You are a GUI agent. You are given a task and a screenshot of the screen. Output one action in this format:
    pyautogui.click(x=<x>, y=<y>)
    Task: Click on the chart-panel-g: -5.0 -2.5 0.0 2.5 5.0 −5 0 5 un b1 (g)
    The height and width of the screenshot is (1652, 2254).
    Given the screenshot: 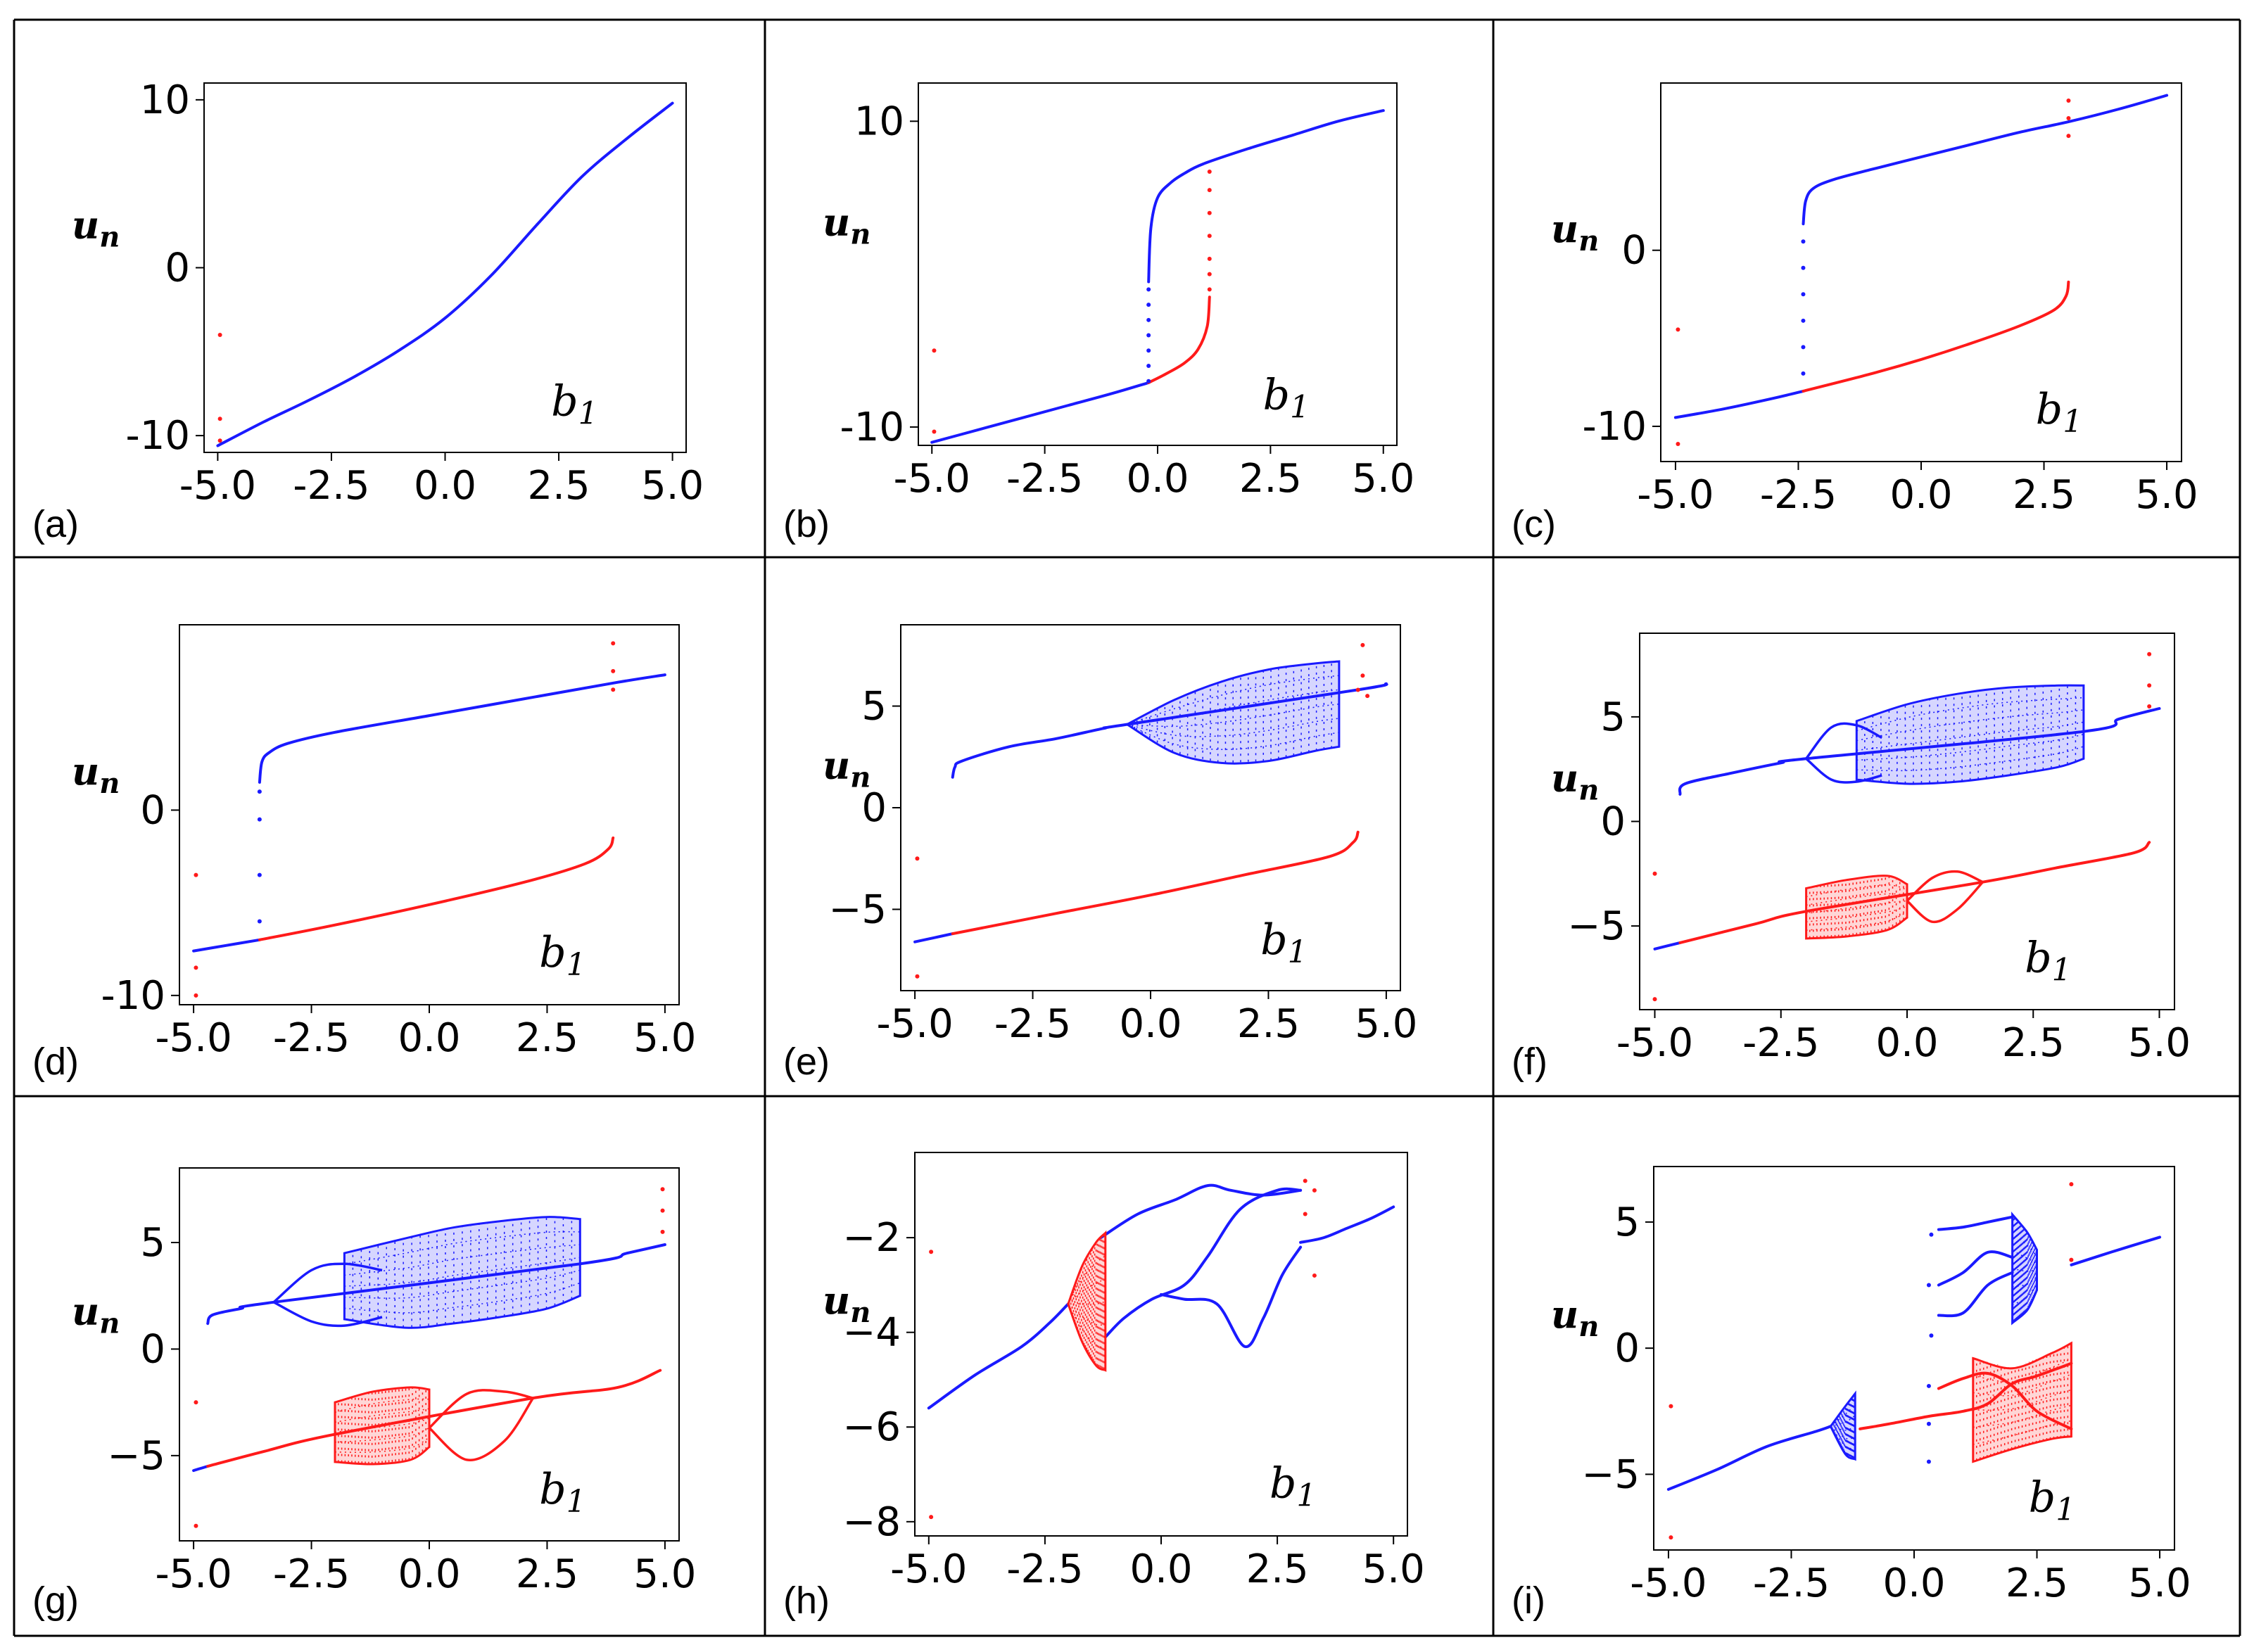 What is the action you would take?
    pyautogui.click(x=364, y=1394)
    